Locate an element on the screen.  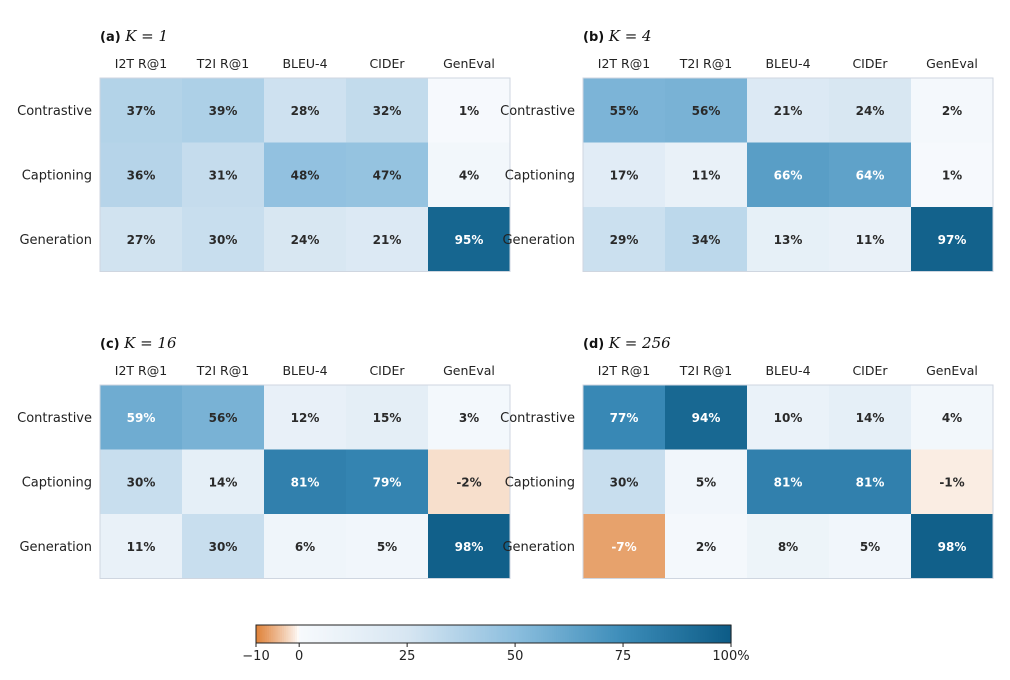
cell-value-label: 21% is located at coordinates (387, 240).